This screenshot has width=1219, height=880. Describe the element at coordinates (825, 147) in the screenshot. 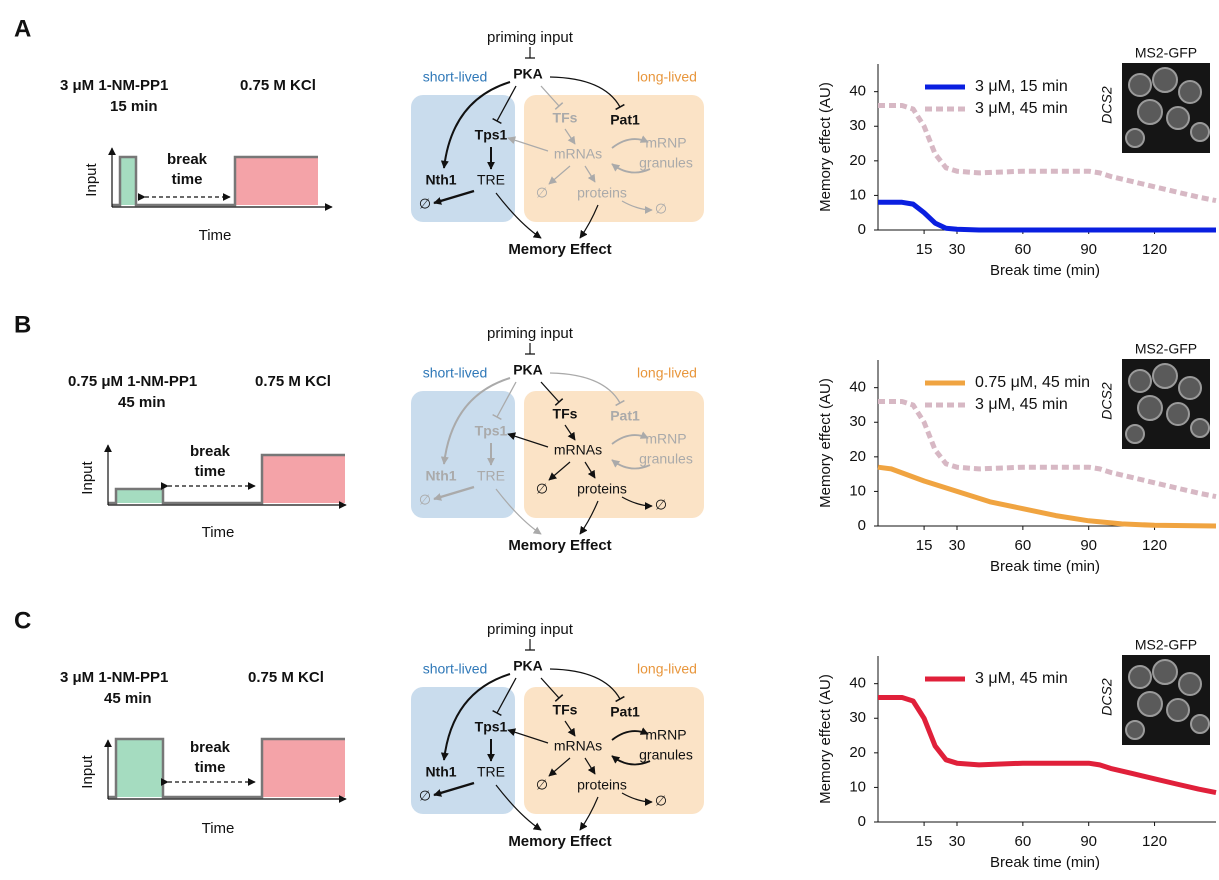

I see `y-axis-label: Memory effect (AU)` at that location.